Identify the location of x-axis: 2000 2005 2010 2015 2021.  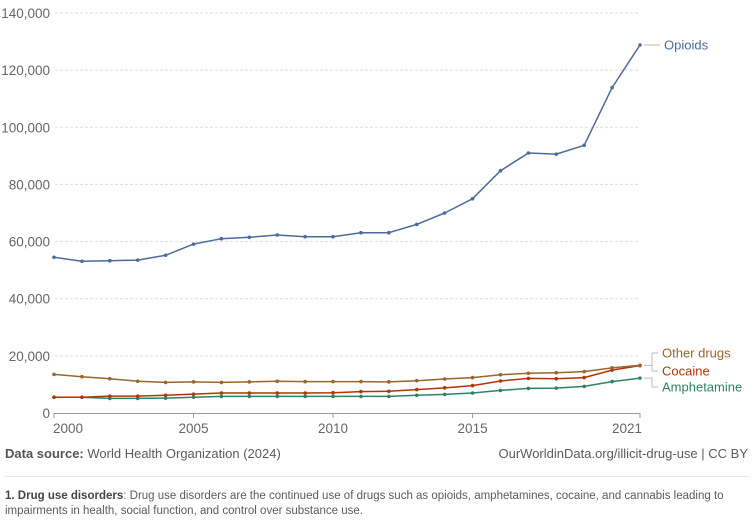
(347, 424).